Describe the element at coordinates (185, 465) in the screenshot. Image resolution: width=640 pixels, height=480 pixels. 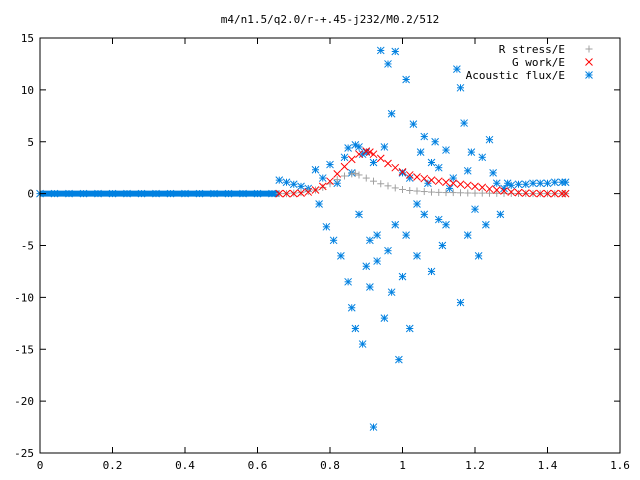
I see `x-tick-label: 0.4` at that location.